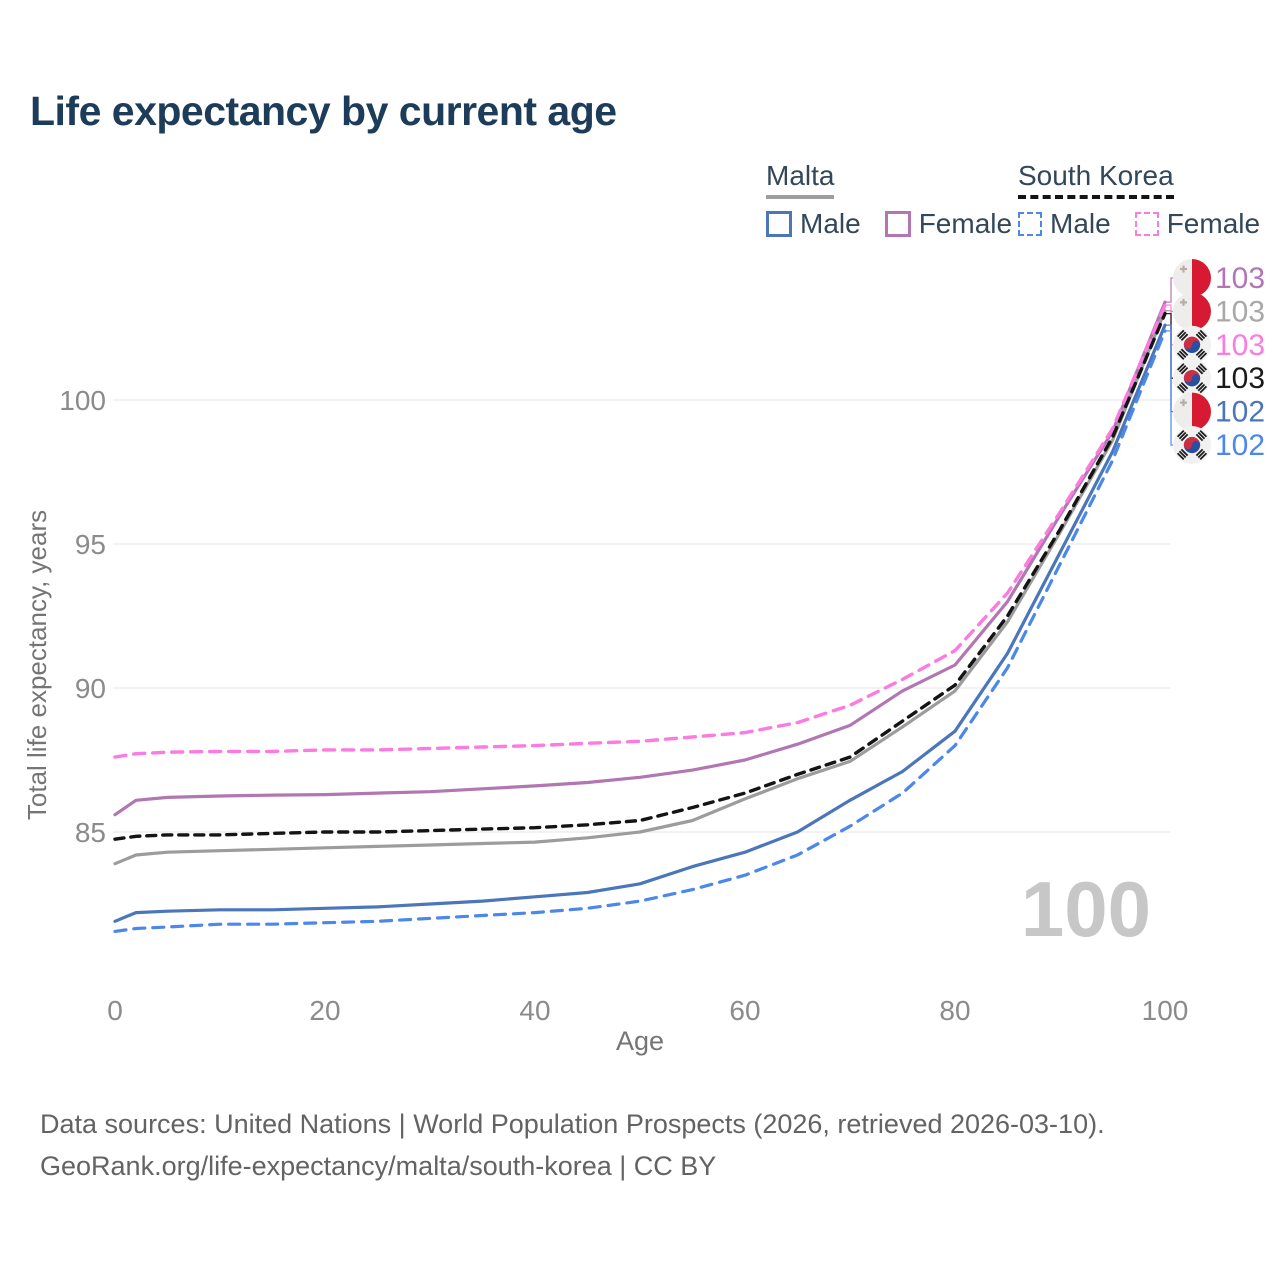 Image resolution: width=1280 pixels, height=1280 pixels. I want to click on endpoint-label-malta_male: 102, so click(1215, 377).